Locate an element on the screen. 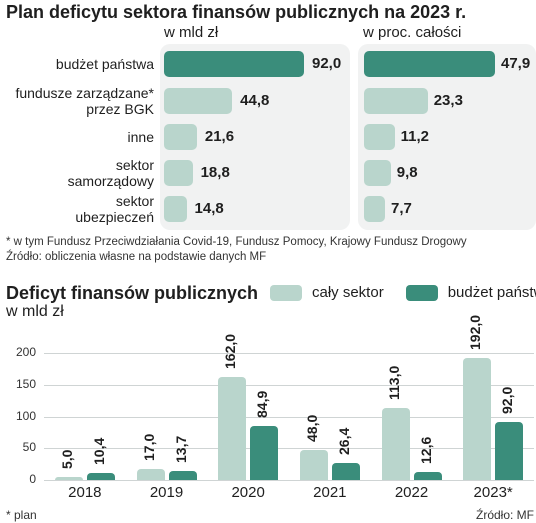 This screenshot has height=523, width=536. y-tick-label: 100 is located at coordinates (25, 415).